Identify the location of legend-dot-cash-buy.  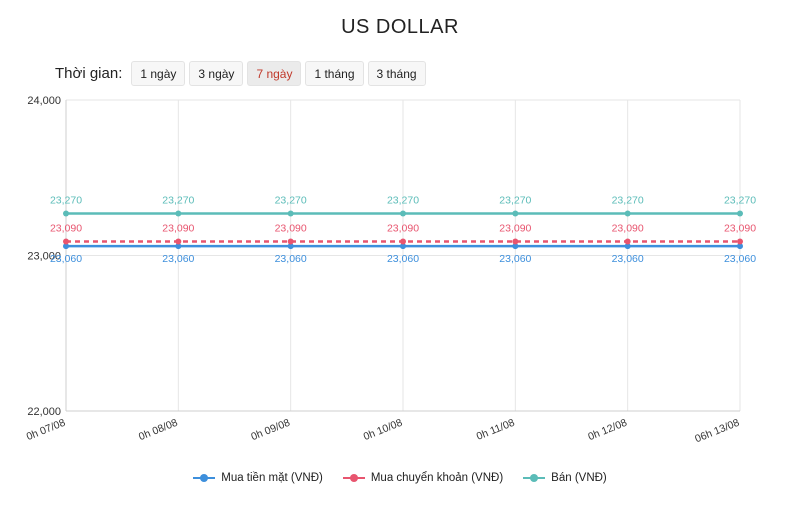
(204, 478).